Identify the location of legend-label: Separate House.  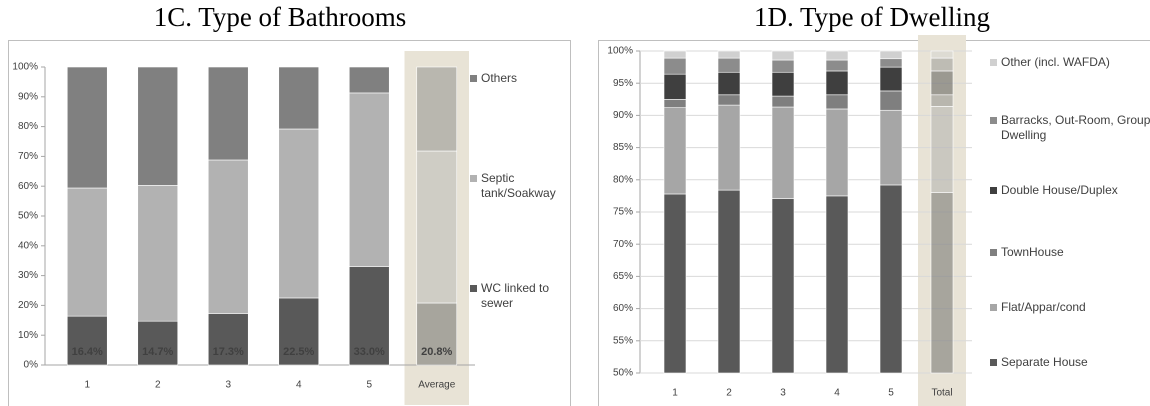
(1044, 362).